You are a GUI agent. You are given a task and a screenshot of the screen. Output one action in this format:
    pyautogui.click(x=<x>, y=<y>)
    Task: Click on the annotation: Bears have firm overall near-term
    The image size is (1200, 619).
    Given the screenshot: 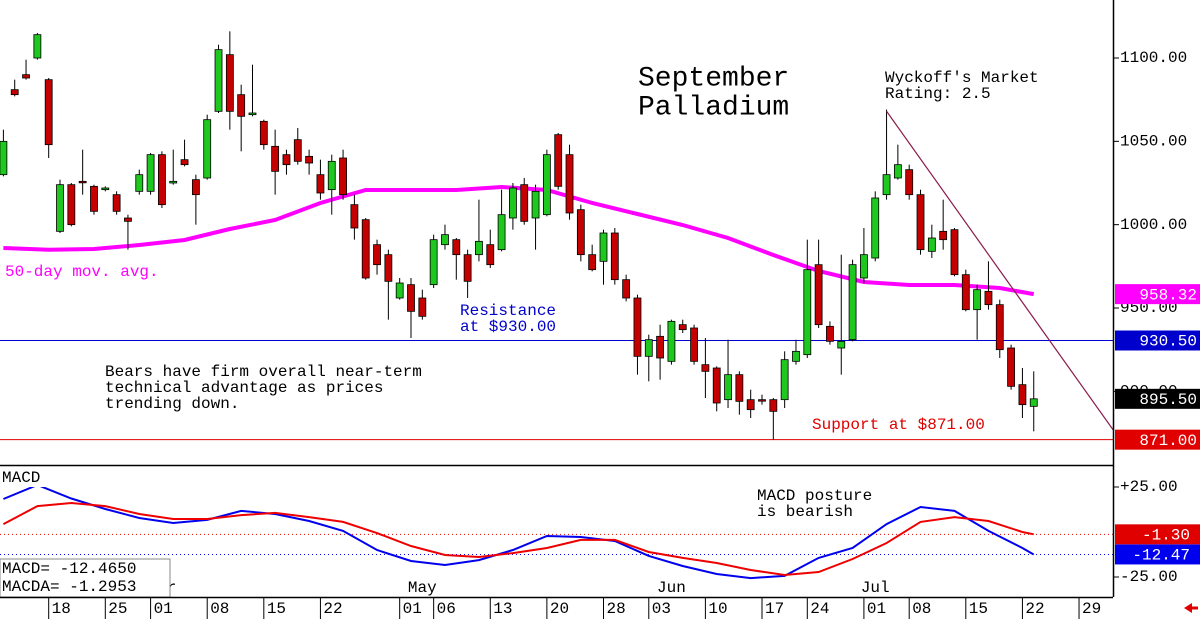 What is the action you would take?
    pyautogui.click(x=263, y=372)
    